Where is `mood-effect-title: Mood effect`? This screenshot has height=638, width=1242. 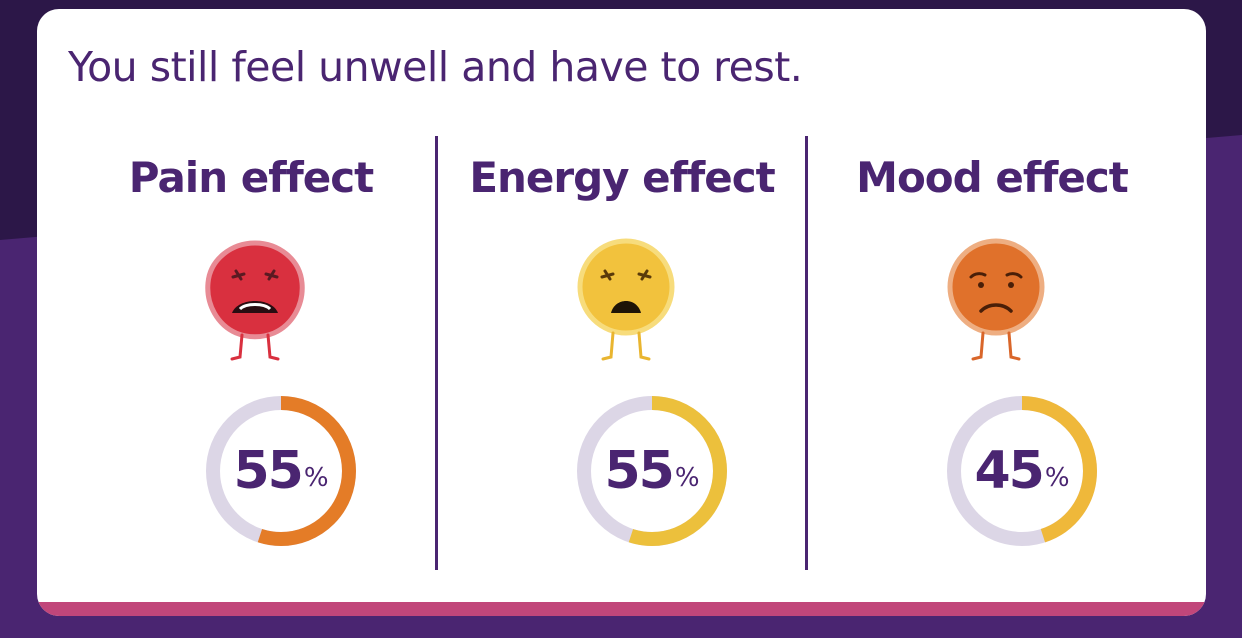
mood-effect-title: Mood effect is located at coordinates (992, 177).